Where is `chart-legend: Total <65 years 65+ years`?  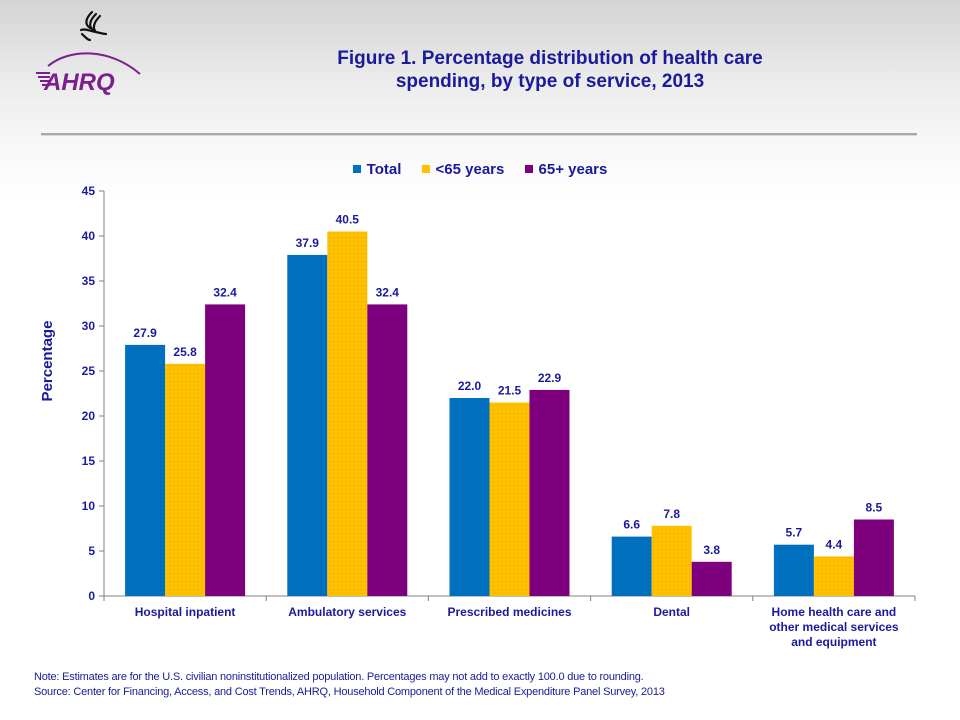 chart-legend: Total <65 years 65+ years is located at coordinates (480, 169).